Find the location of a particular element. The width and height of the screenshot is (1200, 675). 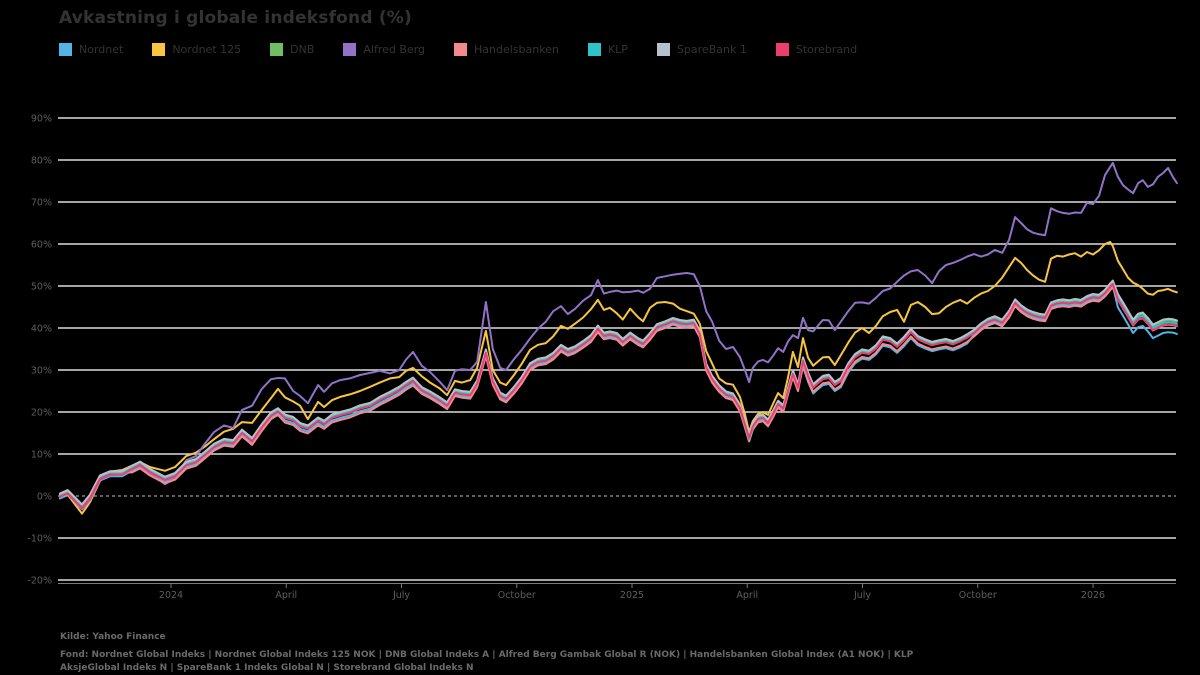

x-tick-label: 2025 is located at coordinates (632, 595).